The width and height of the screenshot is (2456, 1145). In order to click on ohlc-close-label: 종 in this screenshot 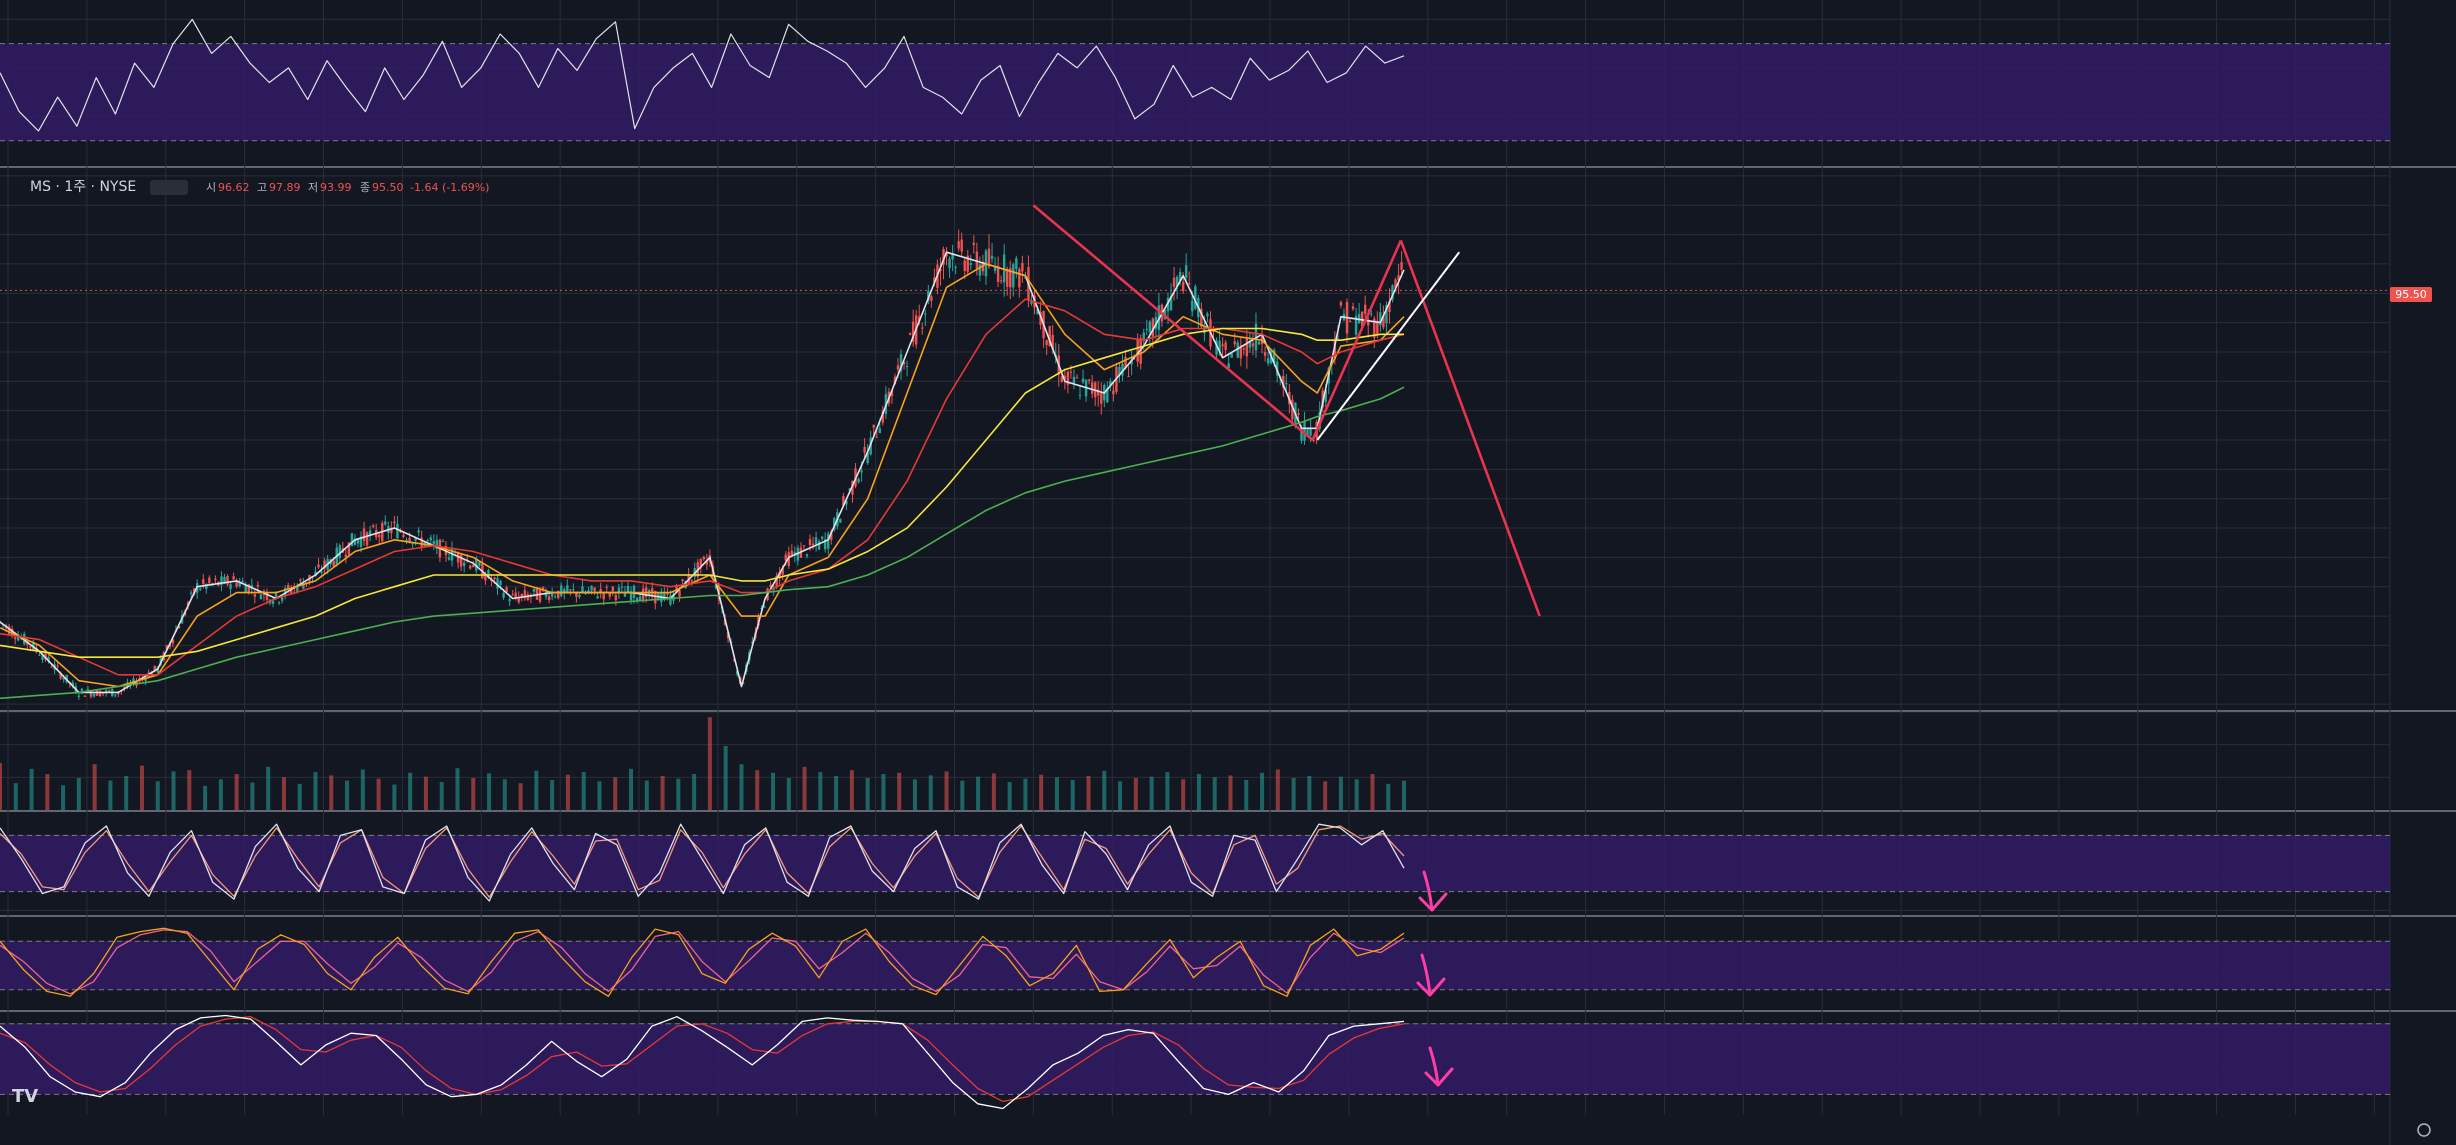, I will do `click(365, 187)`.